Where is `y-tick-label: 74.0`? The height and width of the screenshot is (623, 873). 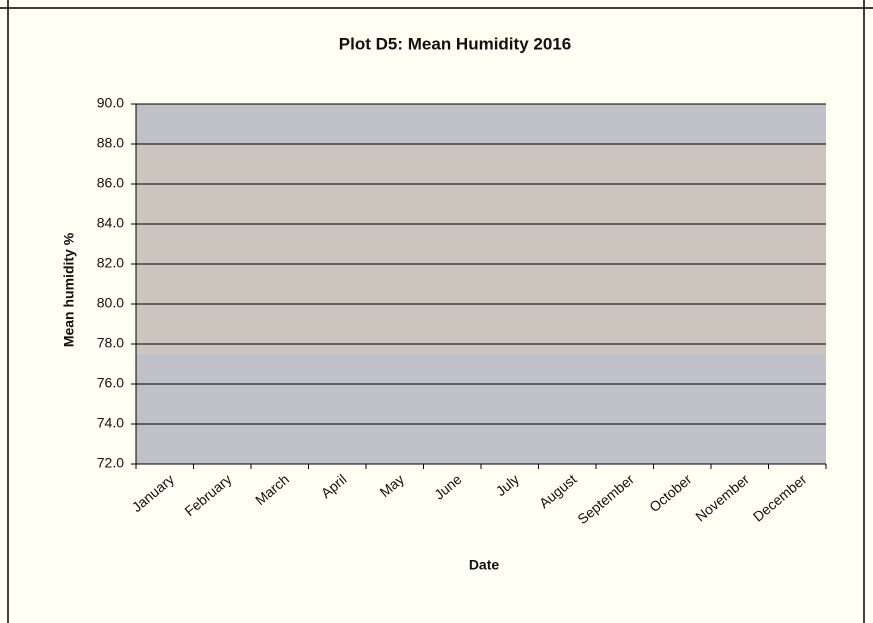
y-tick-label: 74.0 is located at coordinates (110, 423).